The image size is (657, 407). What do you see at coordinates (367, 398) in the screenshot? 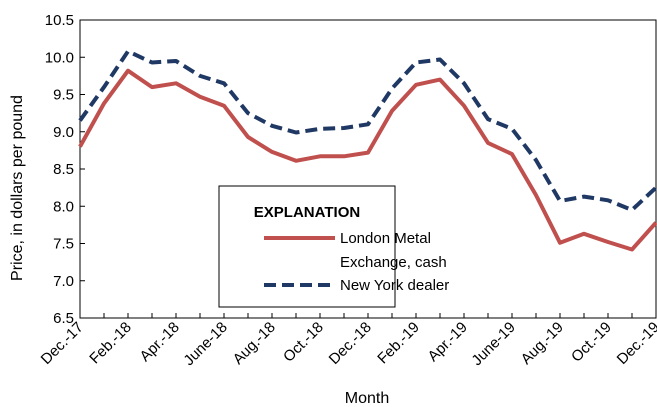
I see `x-axis-title: Month` at bounding box center [367, 398].